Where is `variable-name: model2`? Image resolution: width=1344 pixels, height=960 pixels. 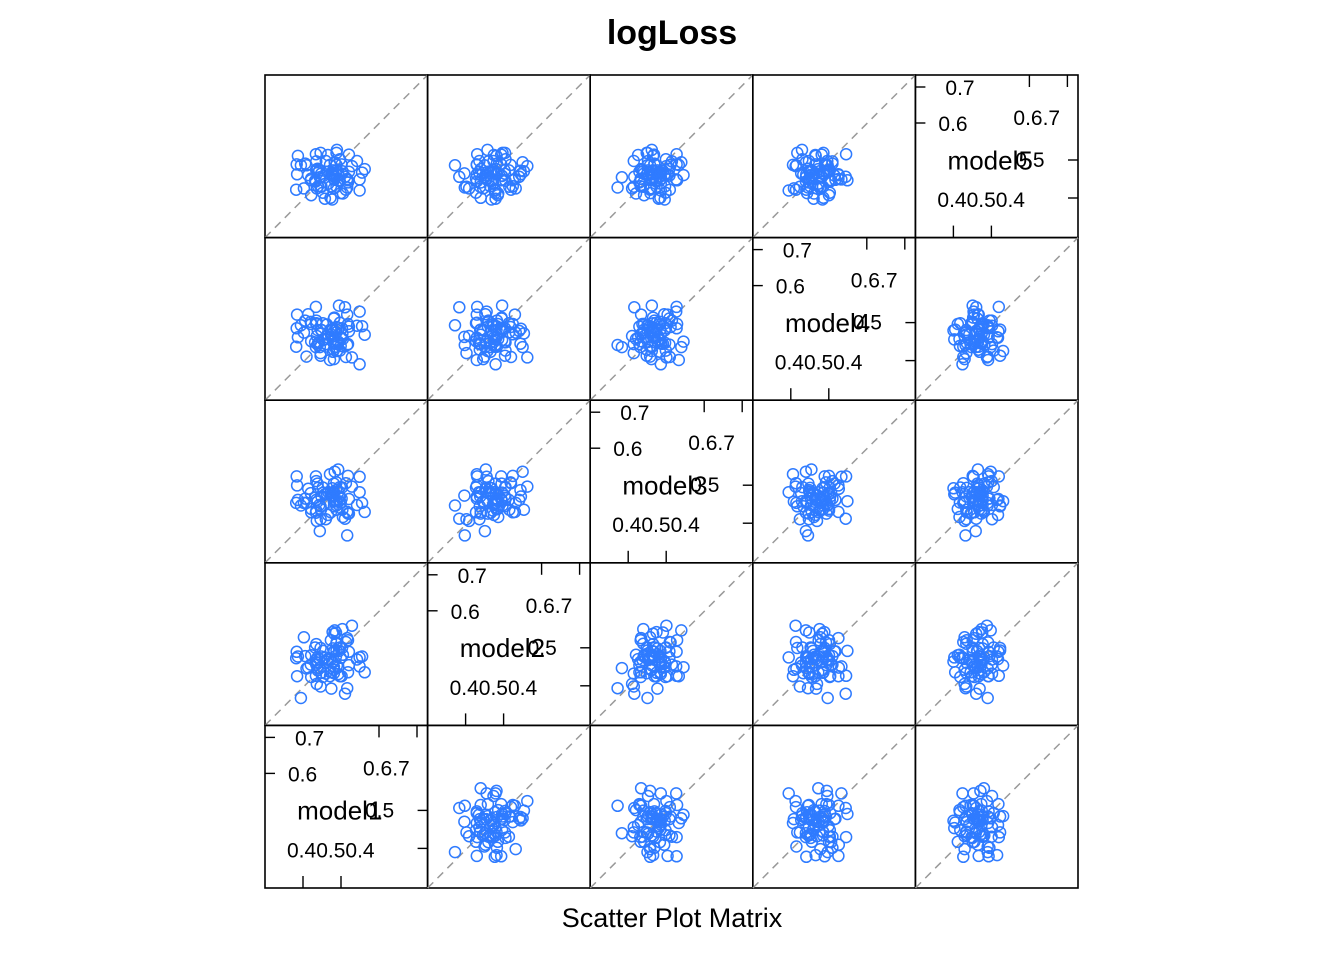 variable-name: model2 is located at coordinates (502, 648).